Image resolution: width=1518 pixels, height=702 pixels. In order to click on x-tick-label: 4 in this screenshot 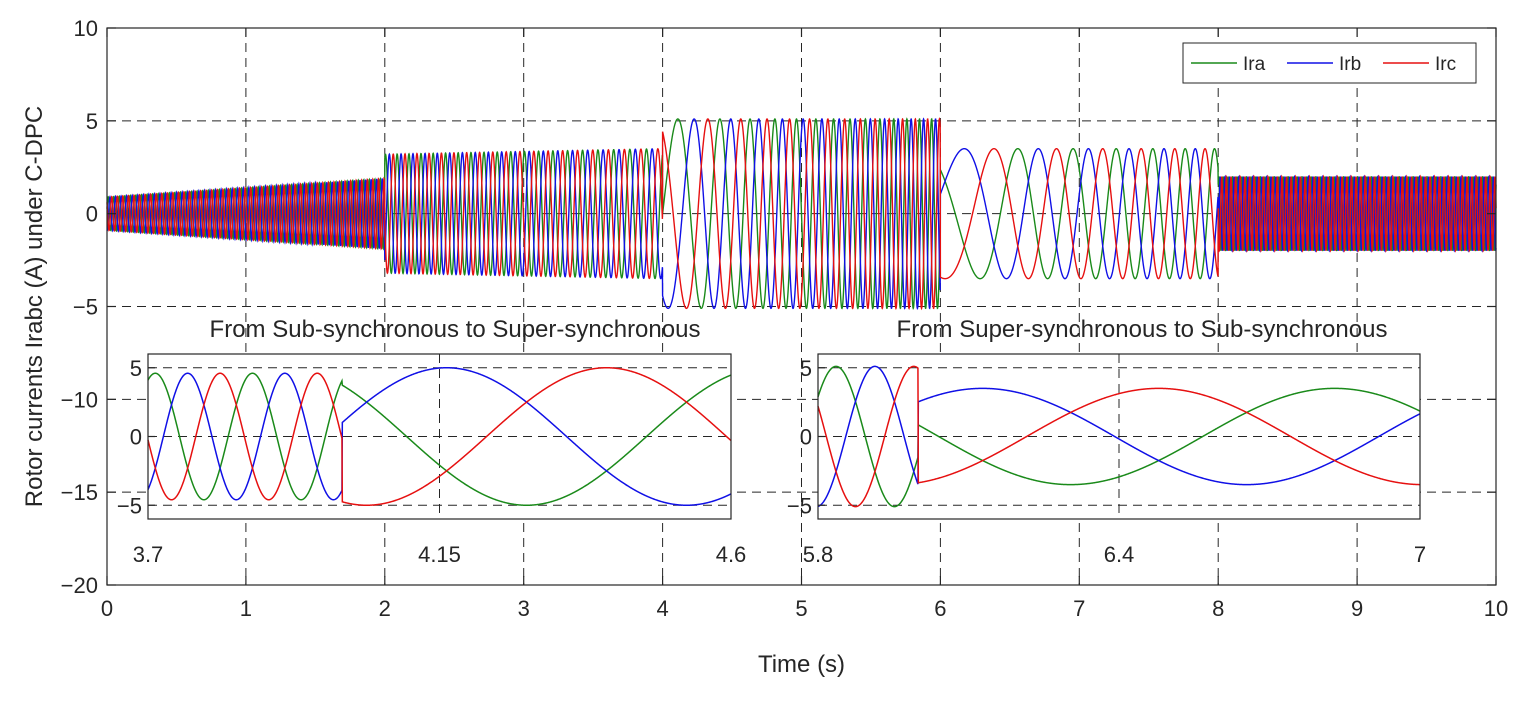, I will do `click(662, 608)`.